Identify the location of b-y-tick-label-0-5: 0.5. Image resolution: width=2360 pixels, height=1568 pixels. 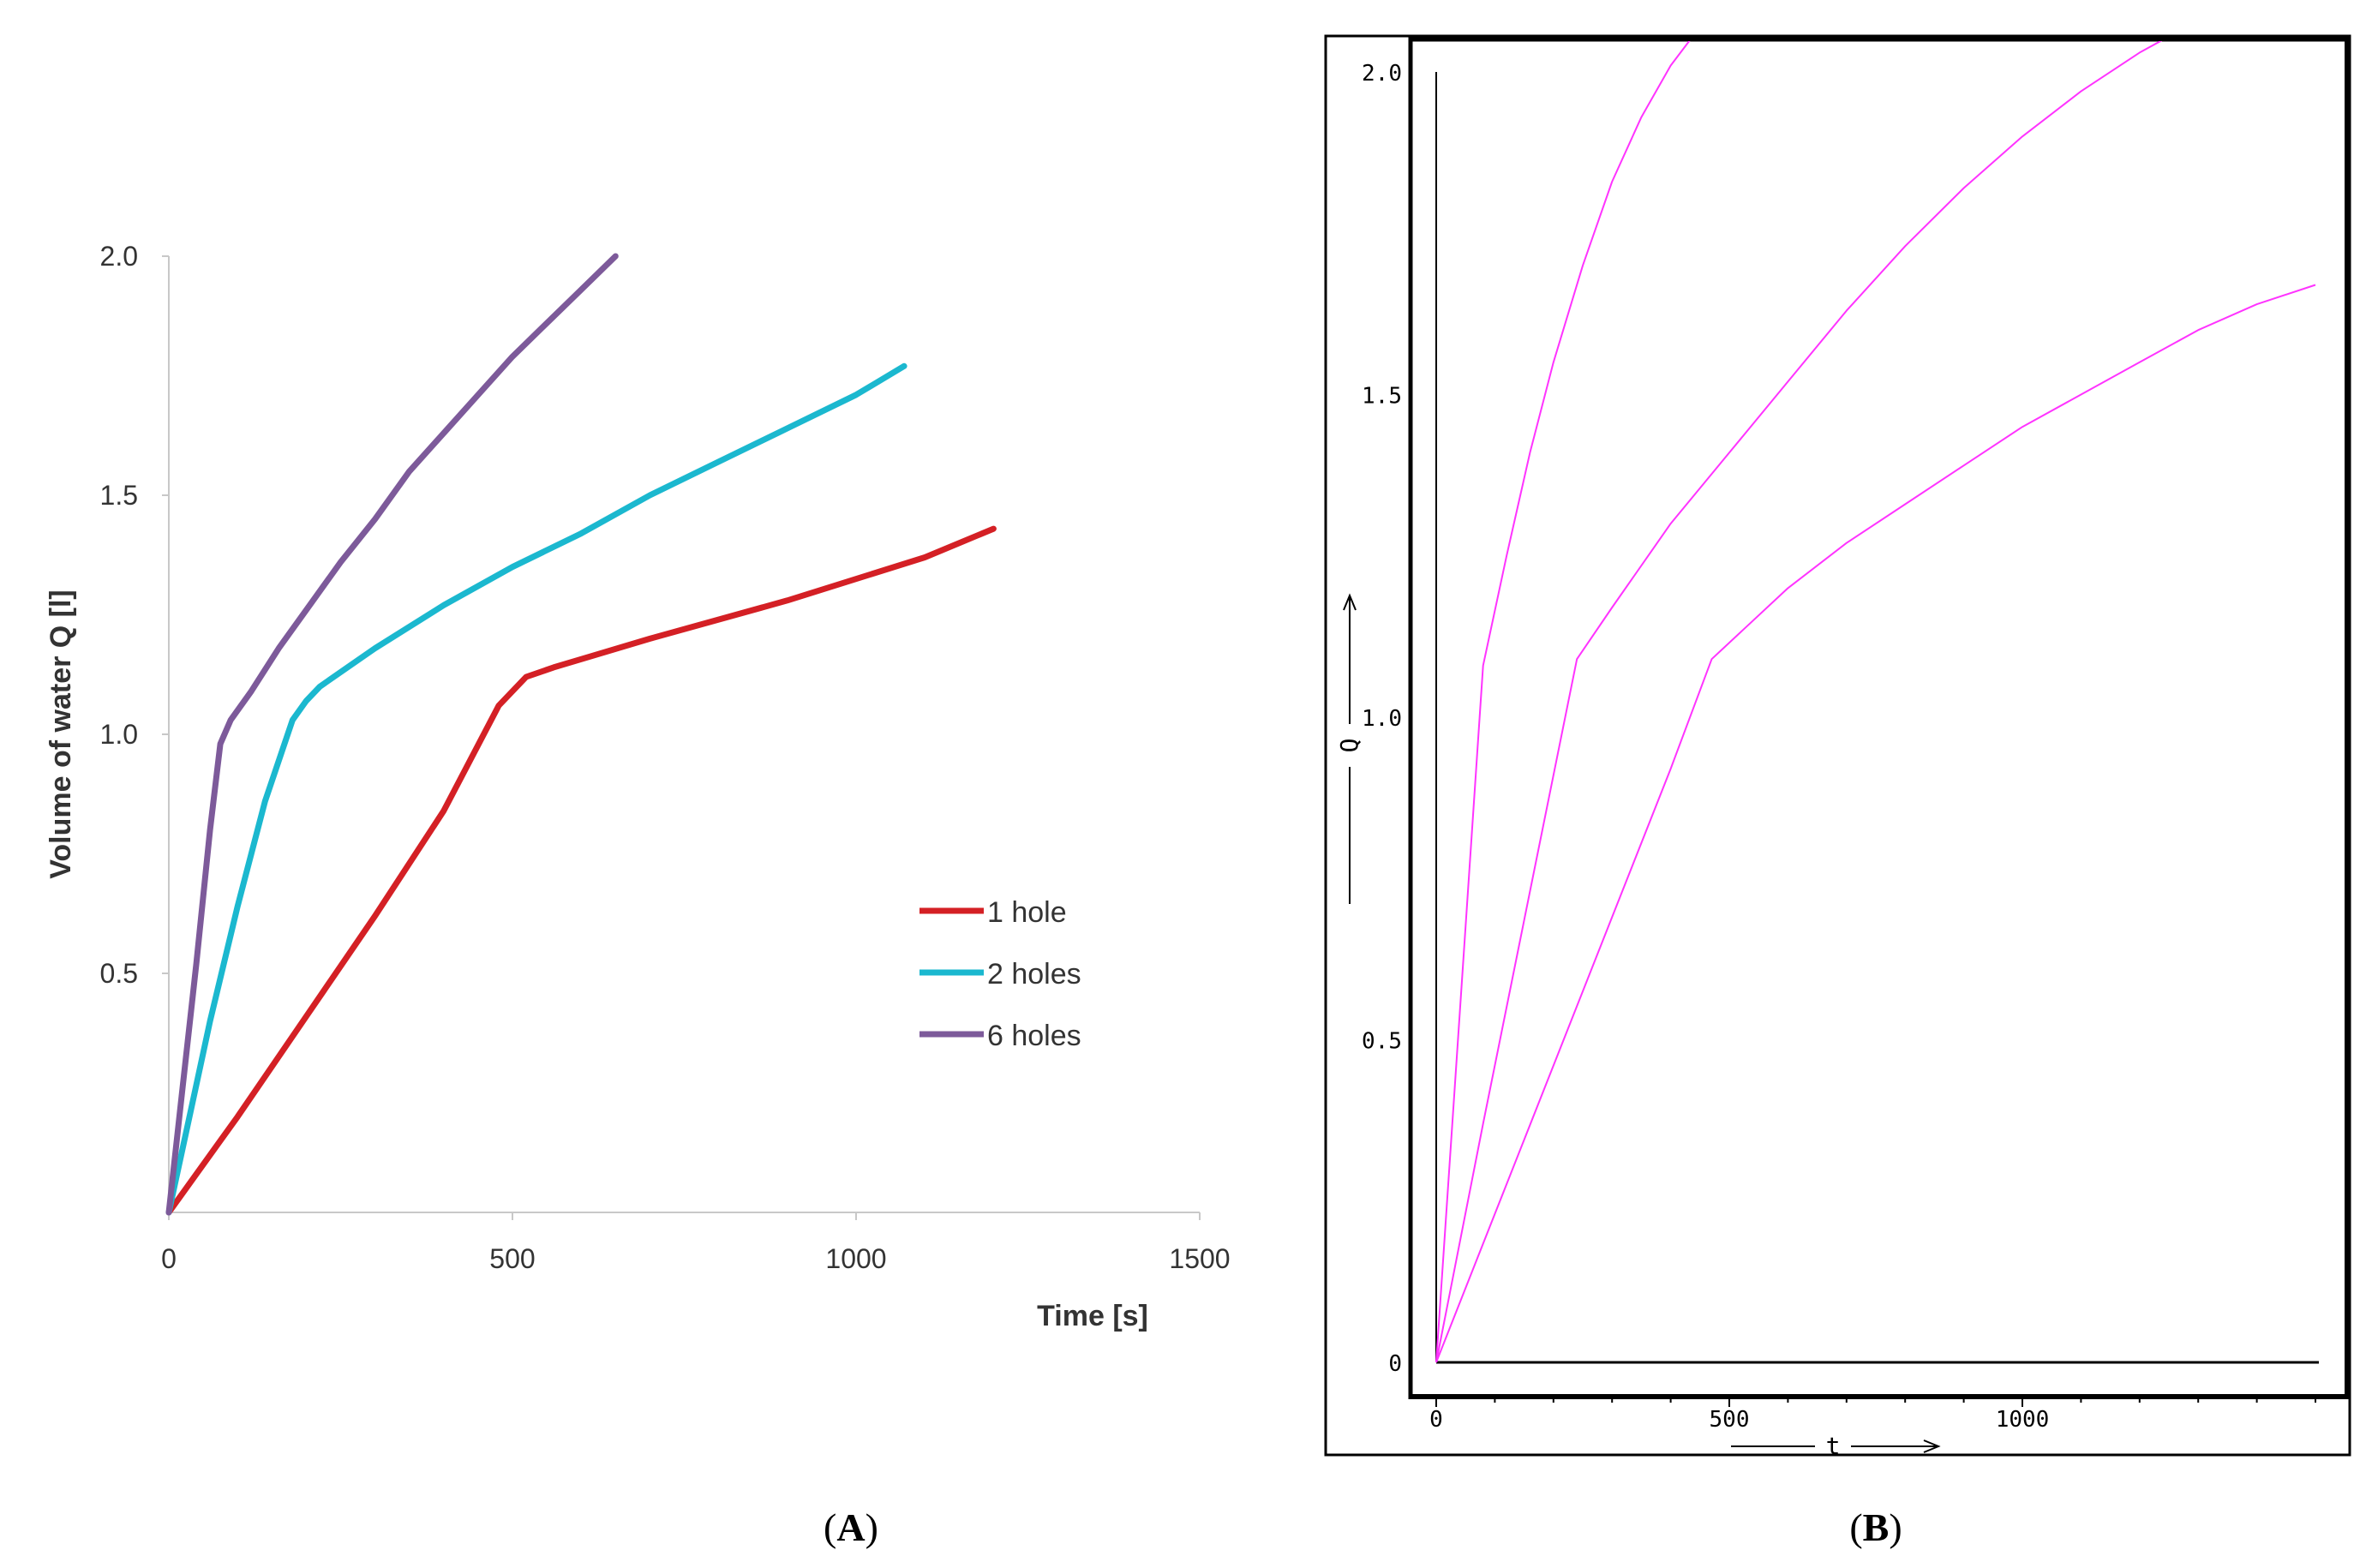
(1382, 1042).